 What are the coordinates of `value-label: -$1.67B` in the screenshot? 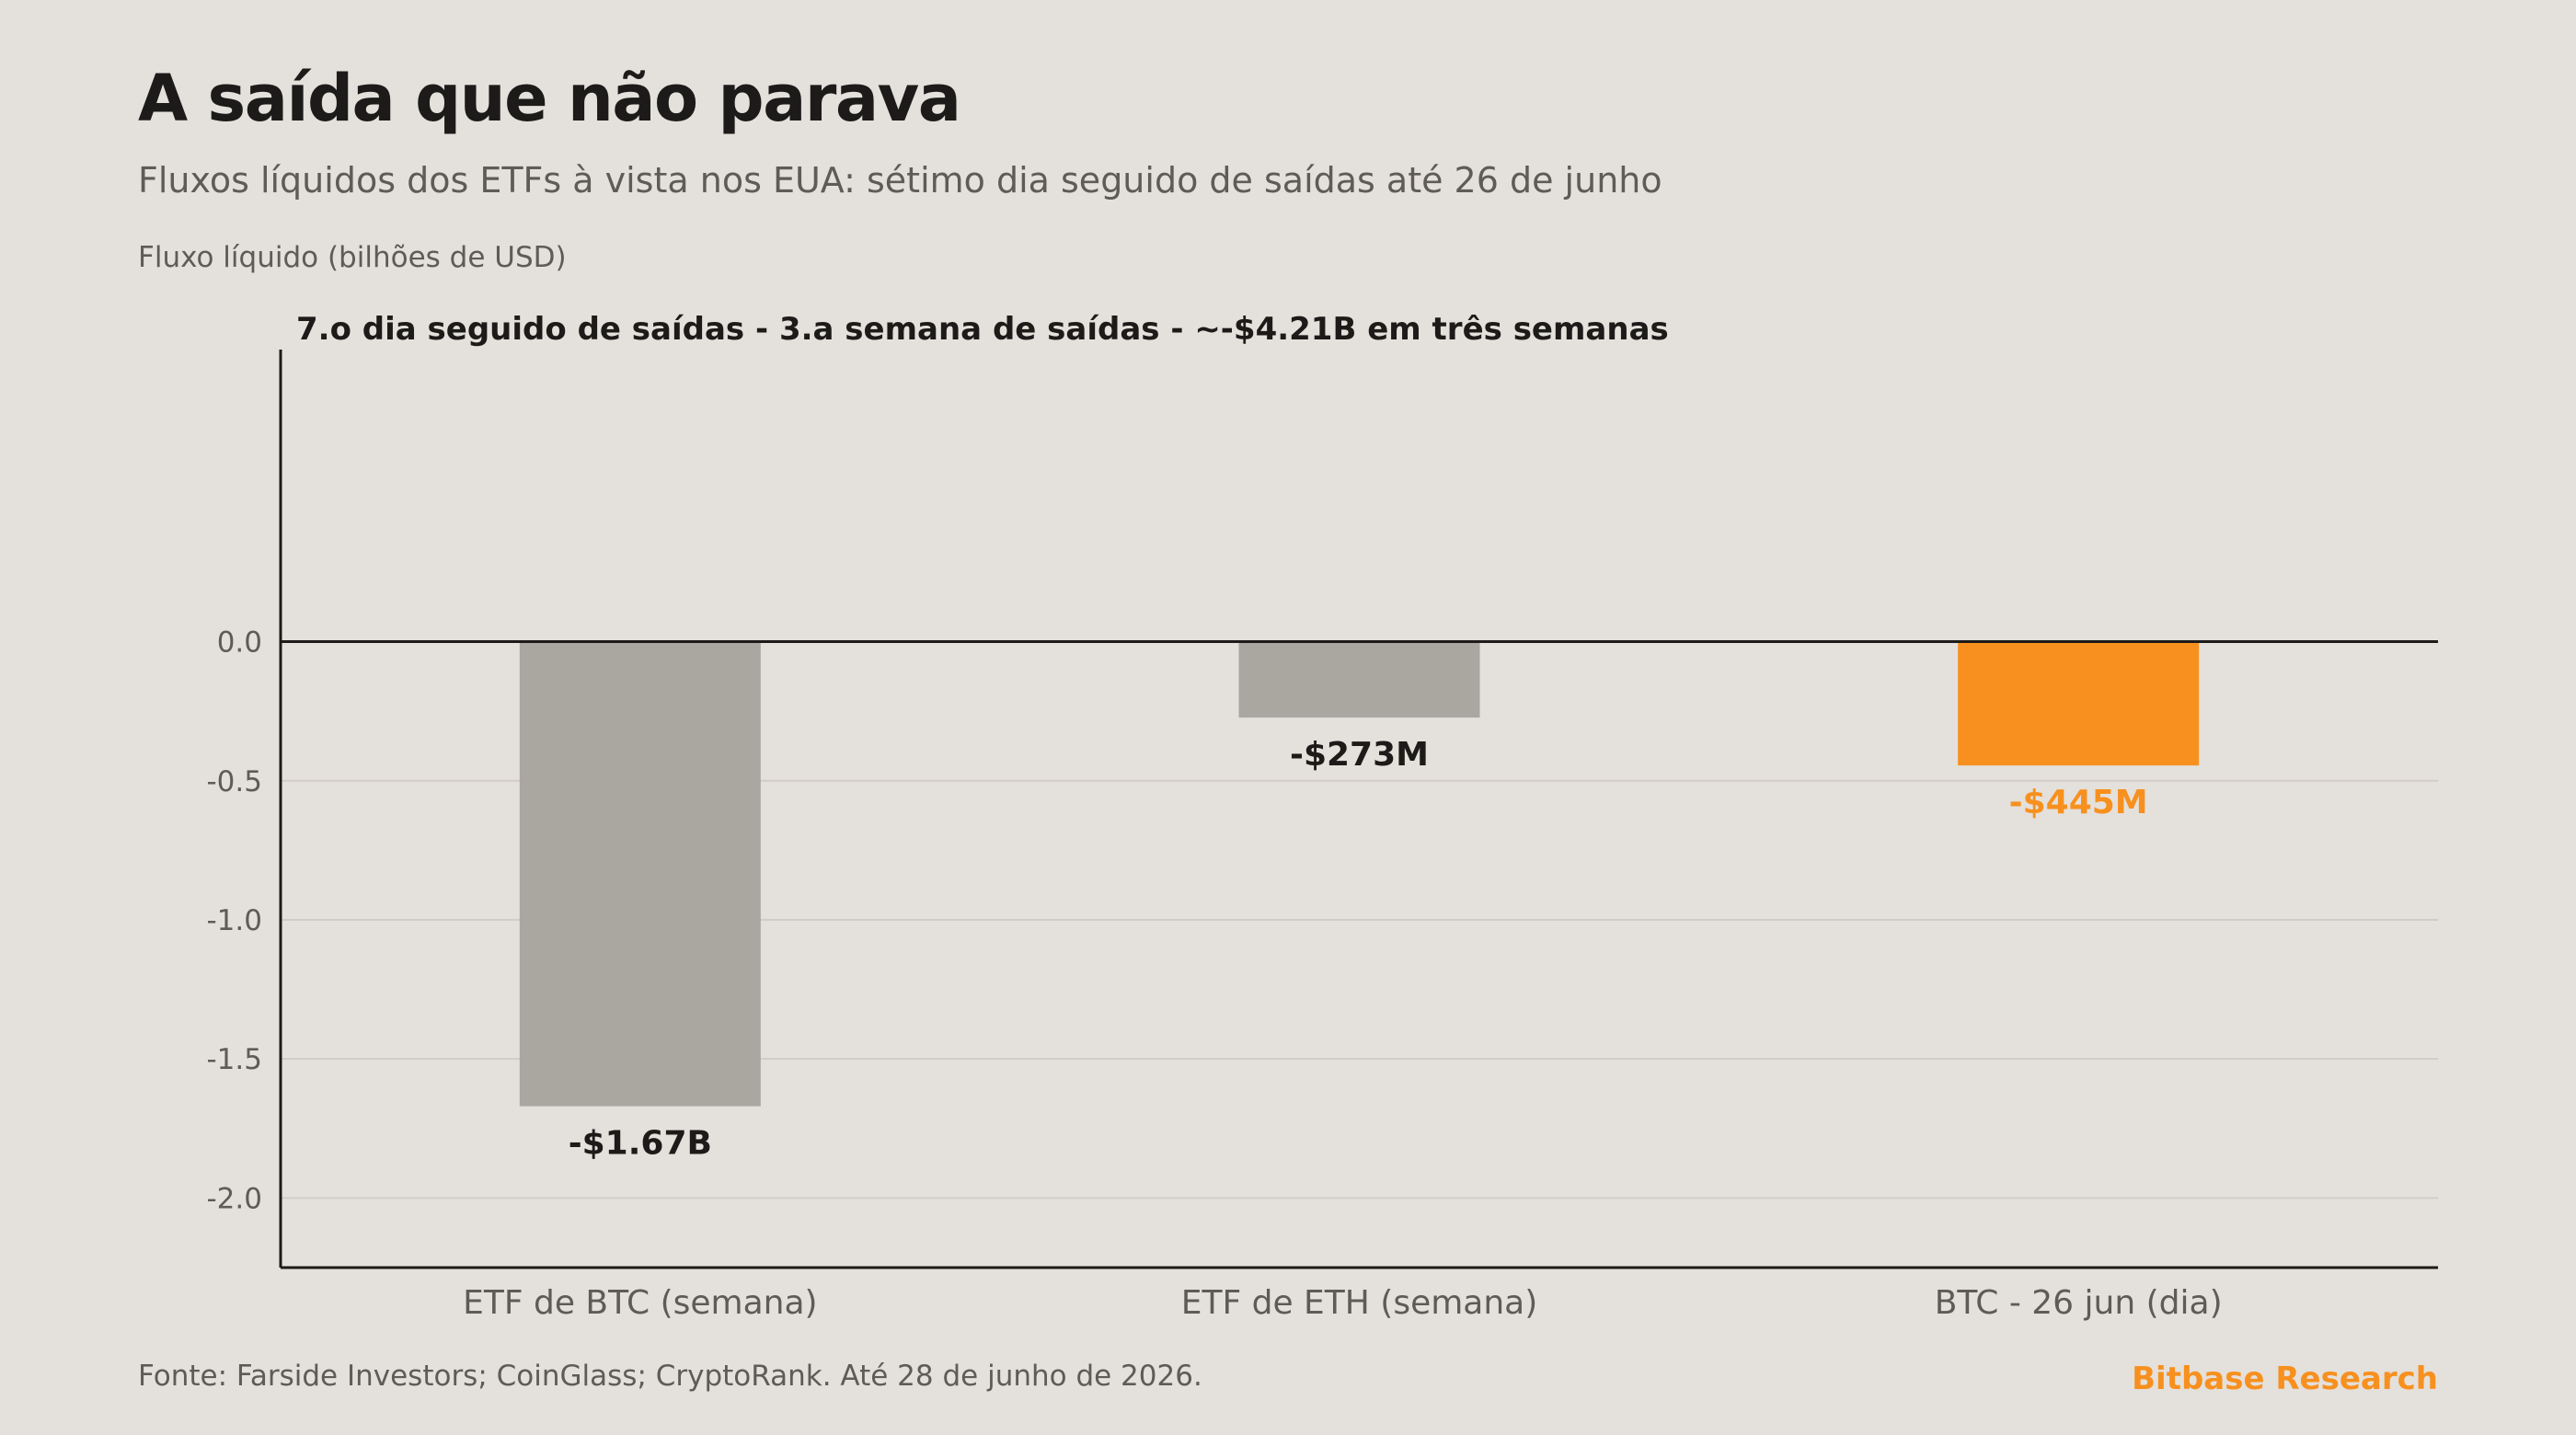 It's located at (640, 1144).